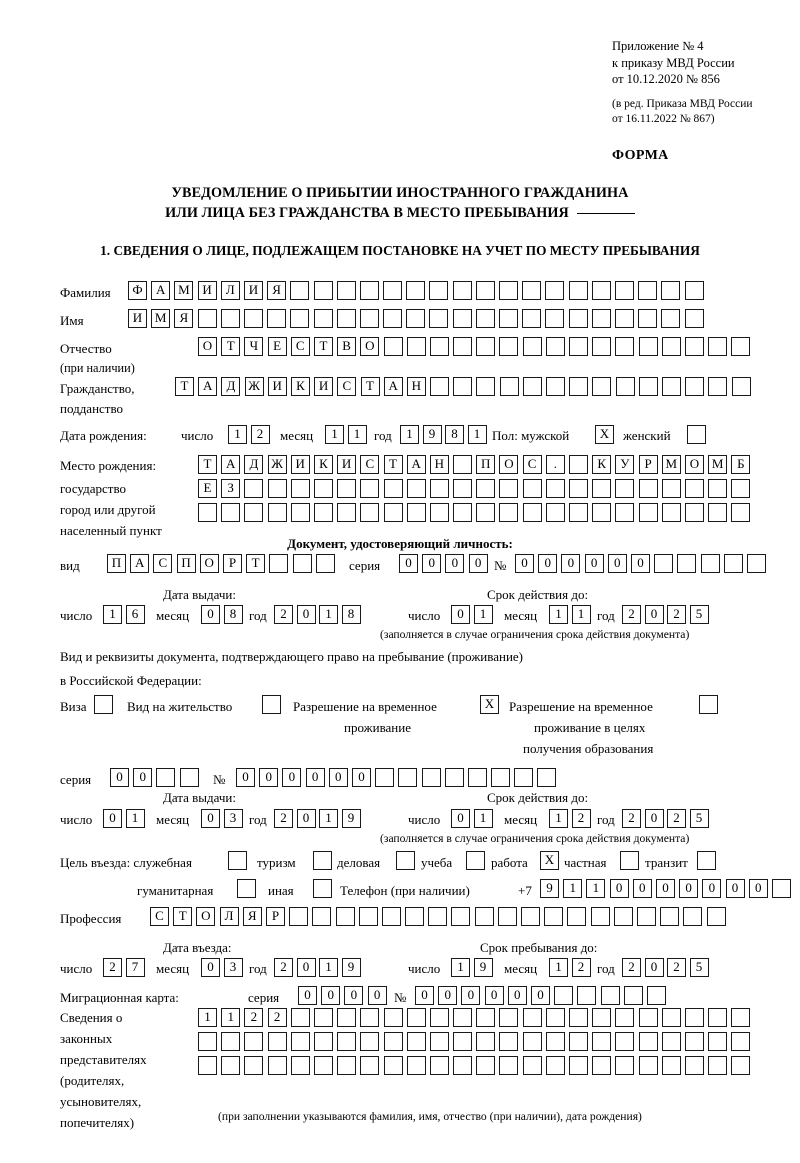  I want to click on document-number-cell-5: 0, so click(617, 563).